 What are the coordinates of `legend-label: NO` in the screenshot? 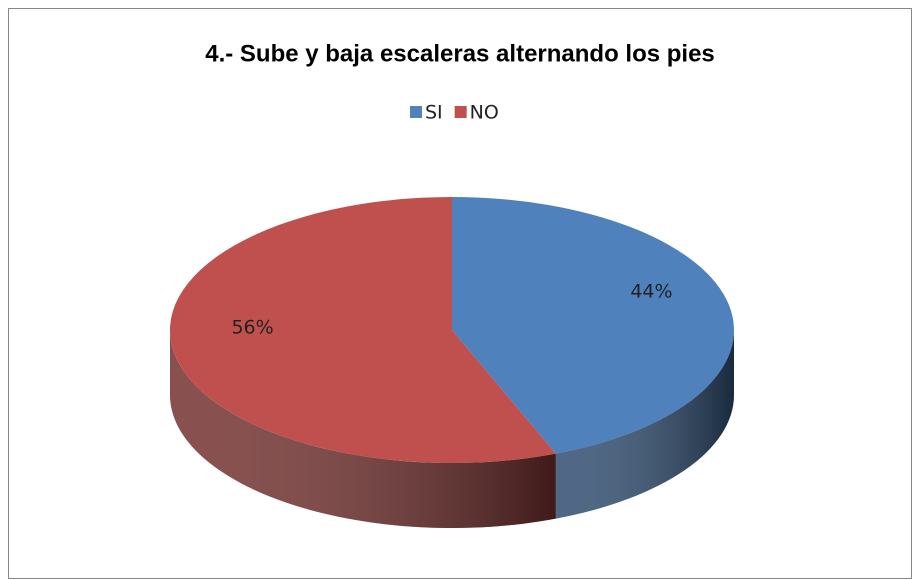 It's located at (484, 113).